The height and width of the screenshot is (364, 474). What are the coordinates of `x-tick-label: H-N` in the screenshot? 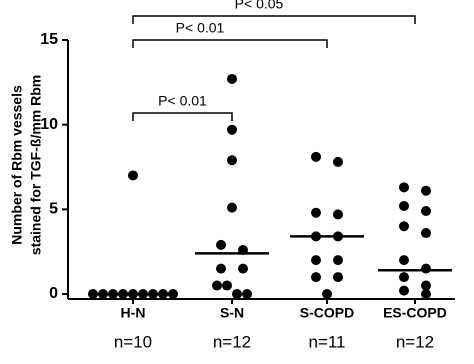 It's located at (133, 313).